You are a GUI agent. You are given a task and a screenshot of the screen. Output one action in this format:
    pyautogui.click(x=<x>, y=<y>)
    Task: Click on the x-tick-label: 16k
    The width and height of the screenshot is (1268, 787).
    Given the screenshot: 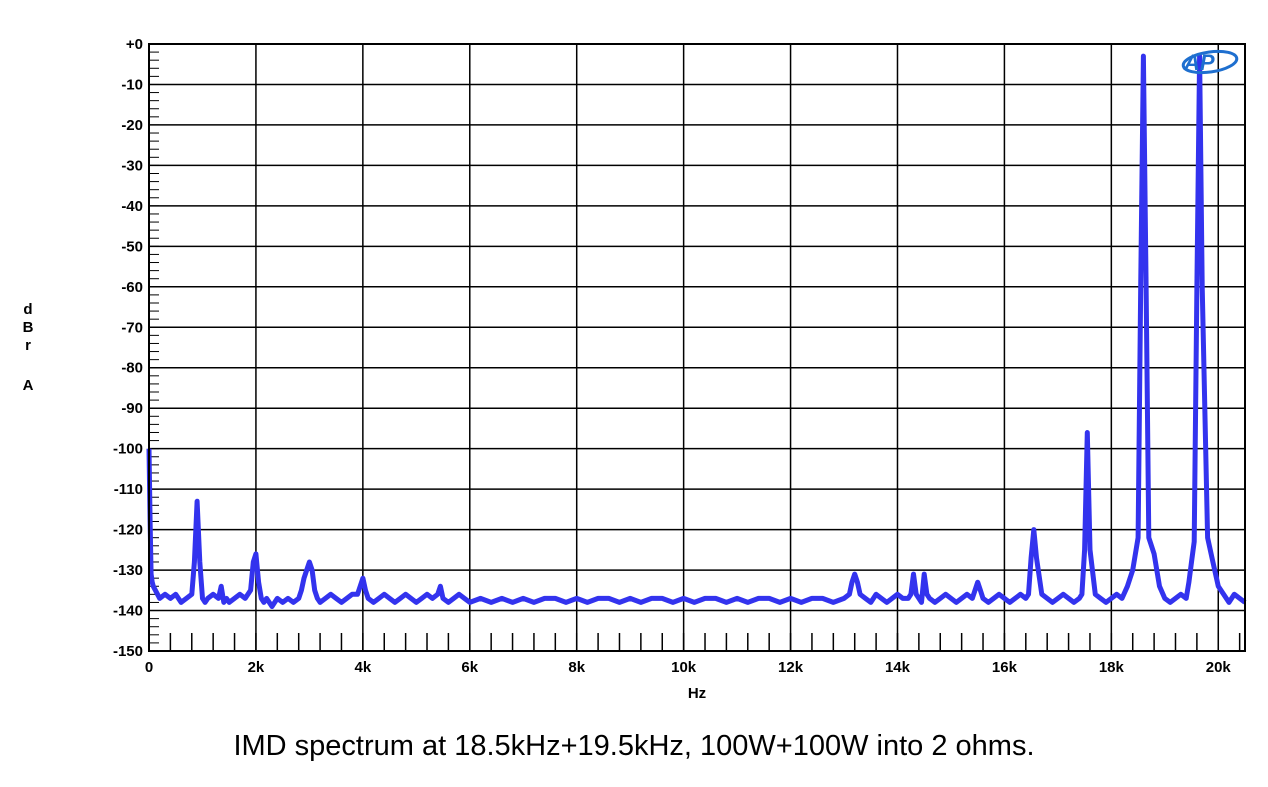 What is the action you would take?
    pyautogui.click(x=1005, y=667)
    